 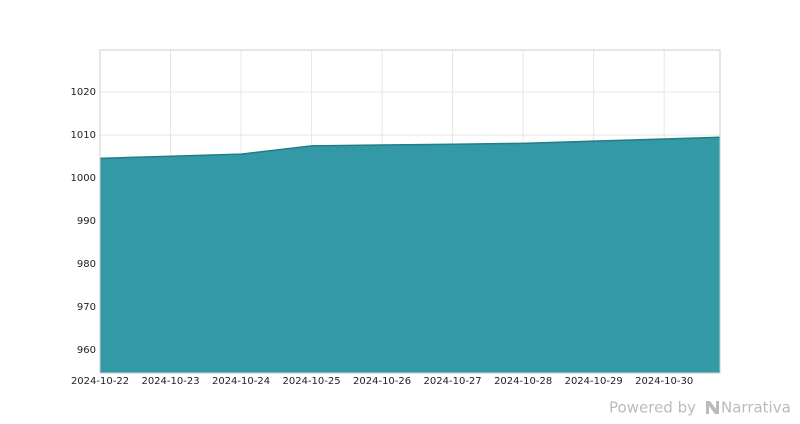 What do you see at coordinates (453, 381) in the screenshot?
I see `x-tick-label: 2024-10-27` at bounding box center [453, 381].